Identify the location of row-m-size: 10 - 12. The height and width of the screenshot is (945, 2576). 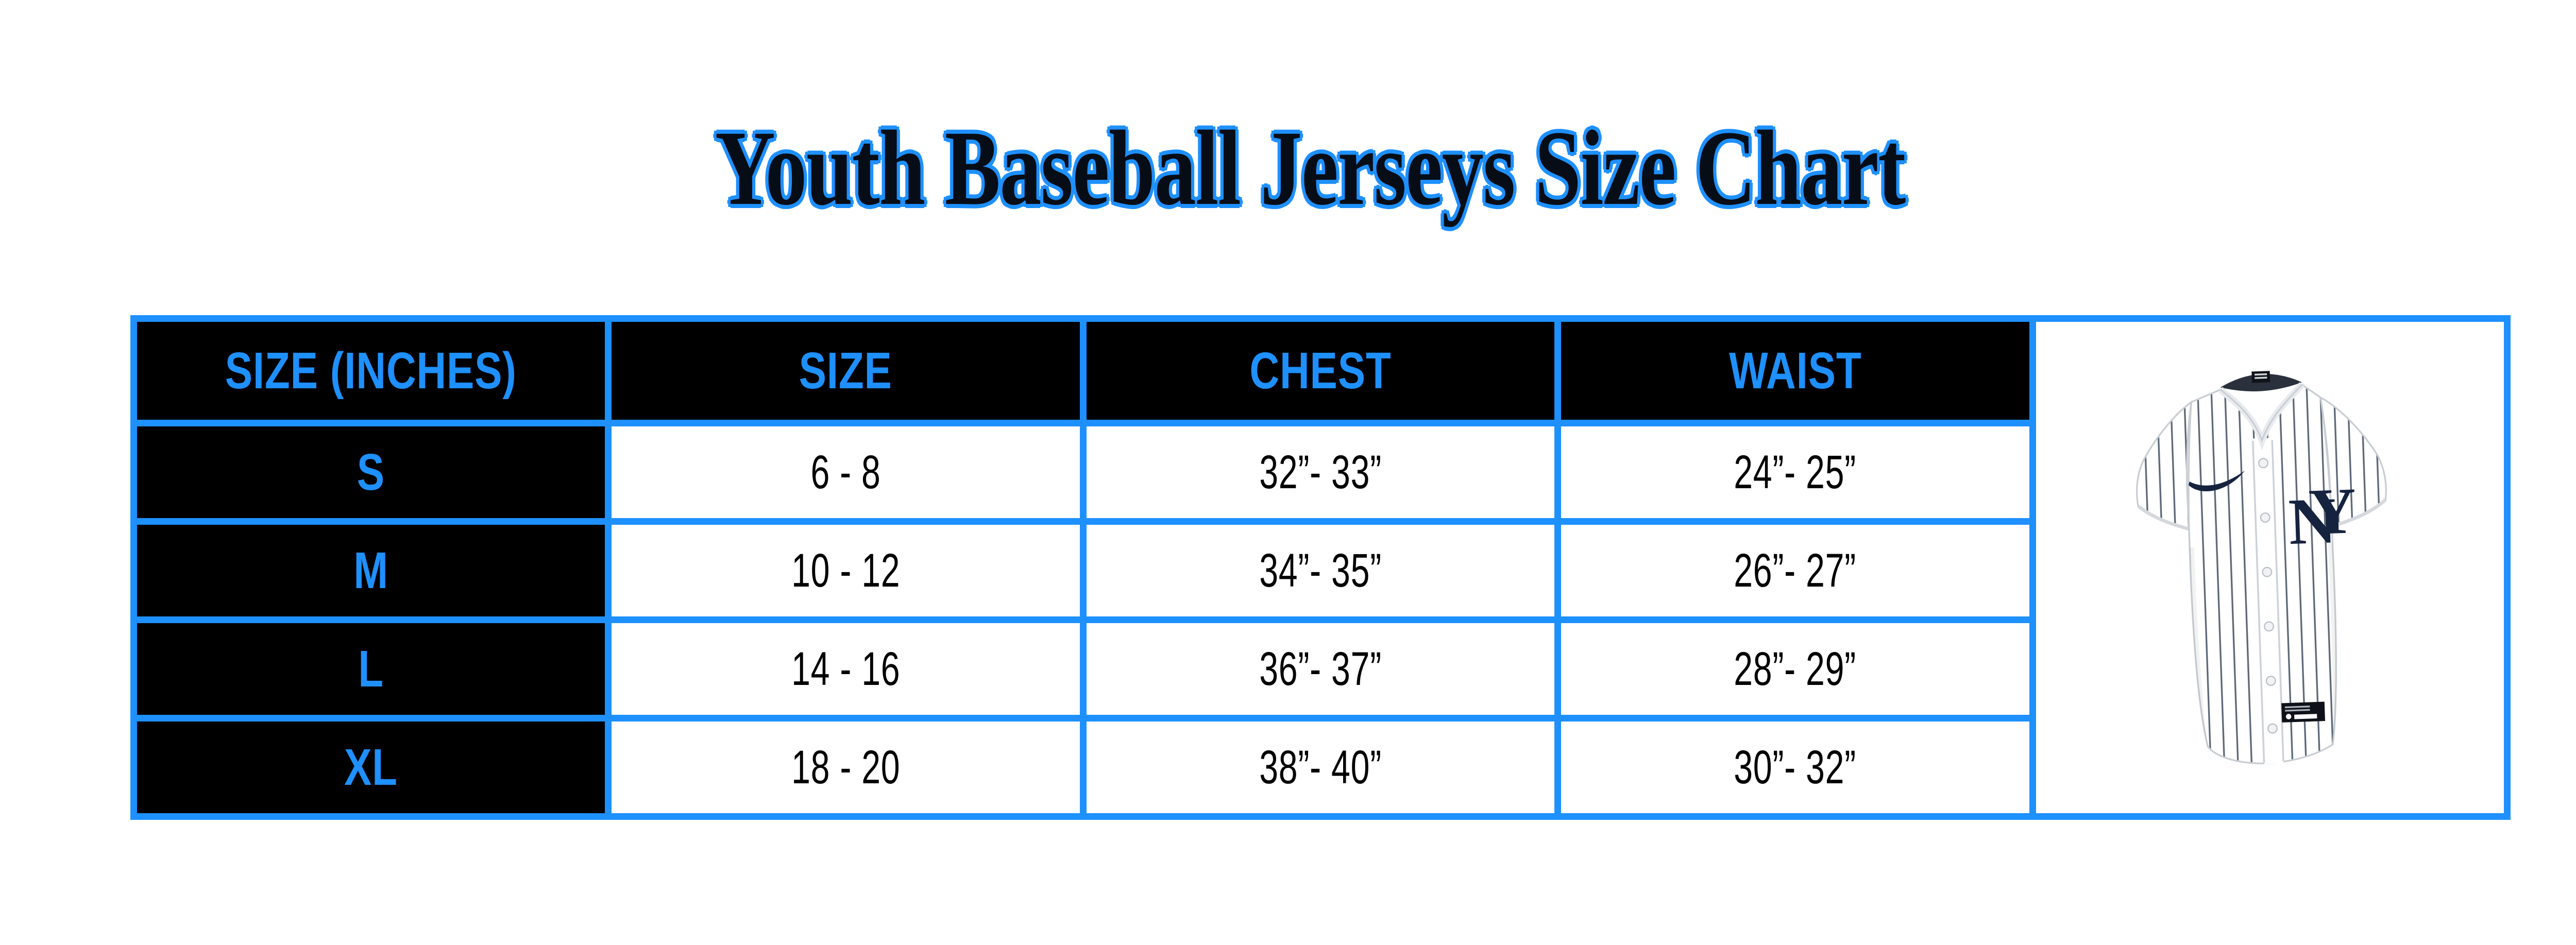
(846, 571).